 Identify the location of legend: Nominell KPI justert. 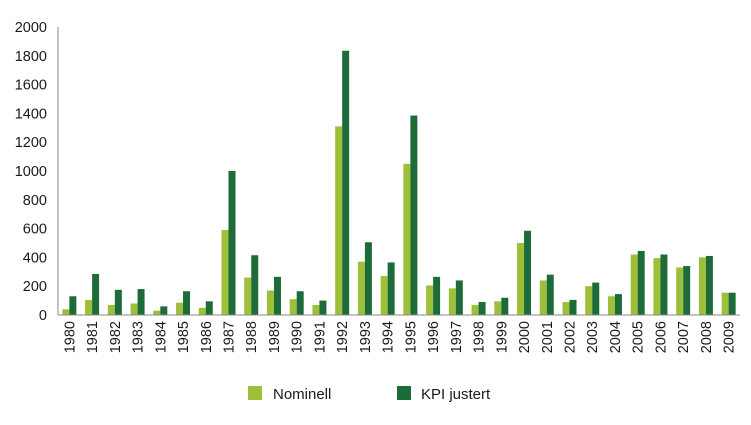
(369, 394).